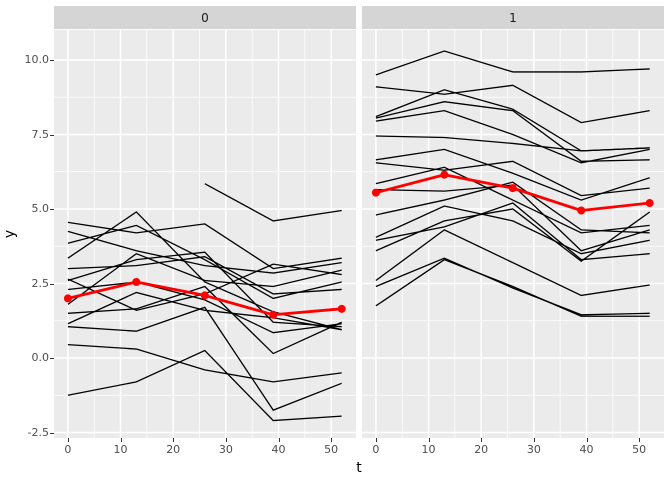 The image size is (672, 480). Describe the element at coordinates (40, 283) in the screenshot. I see `y-tick-label: 2.5` at that location.